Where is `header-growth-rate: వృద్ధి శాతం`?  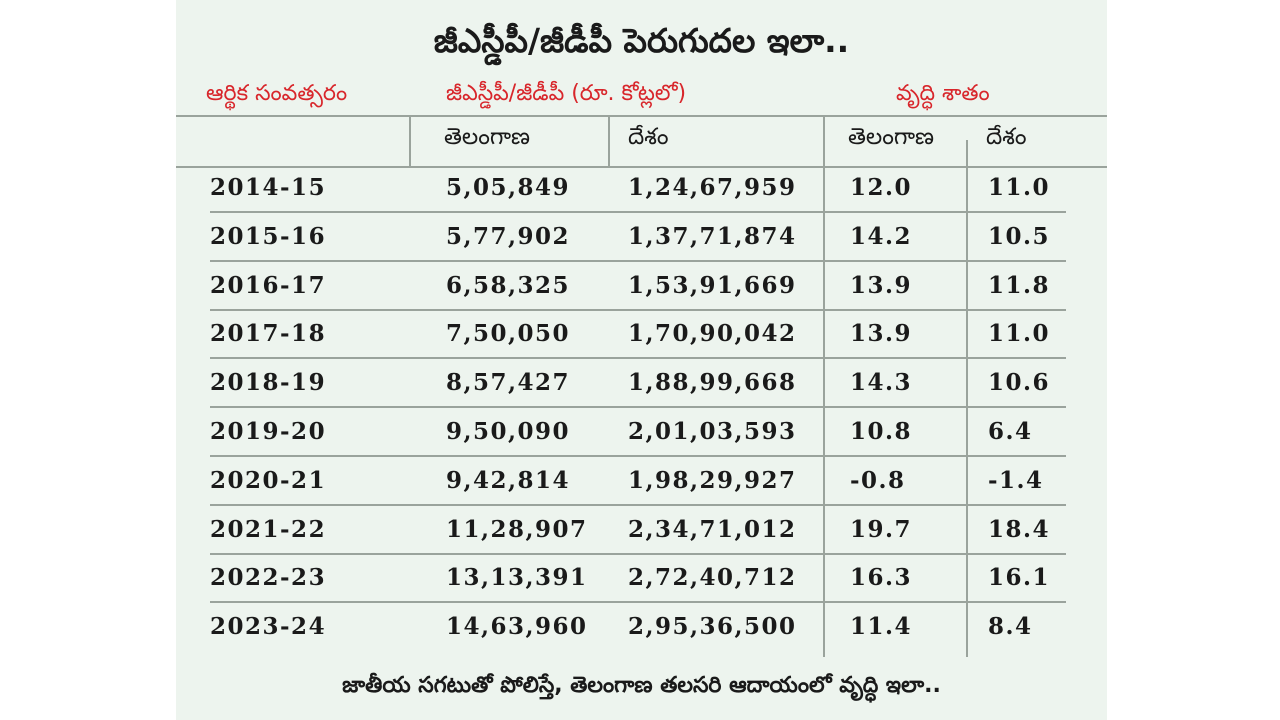 header-growth-rate: వృద్ధి శాతం is located at coordinates (943, 93).